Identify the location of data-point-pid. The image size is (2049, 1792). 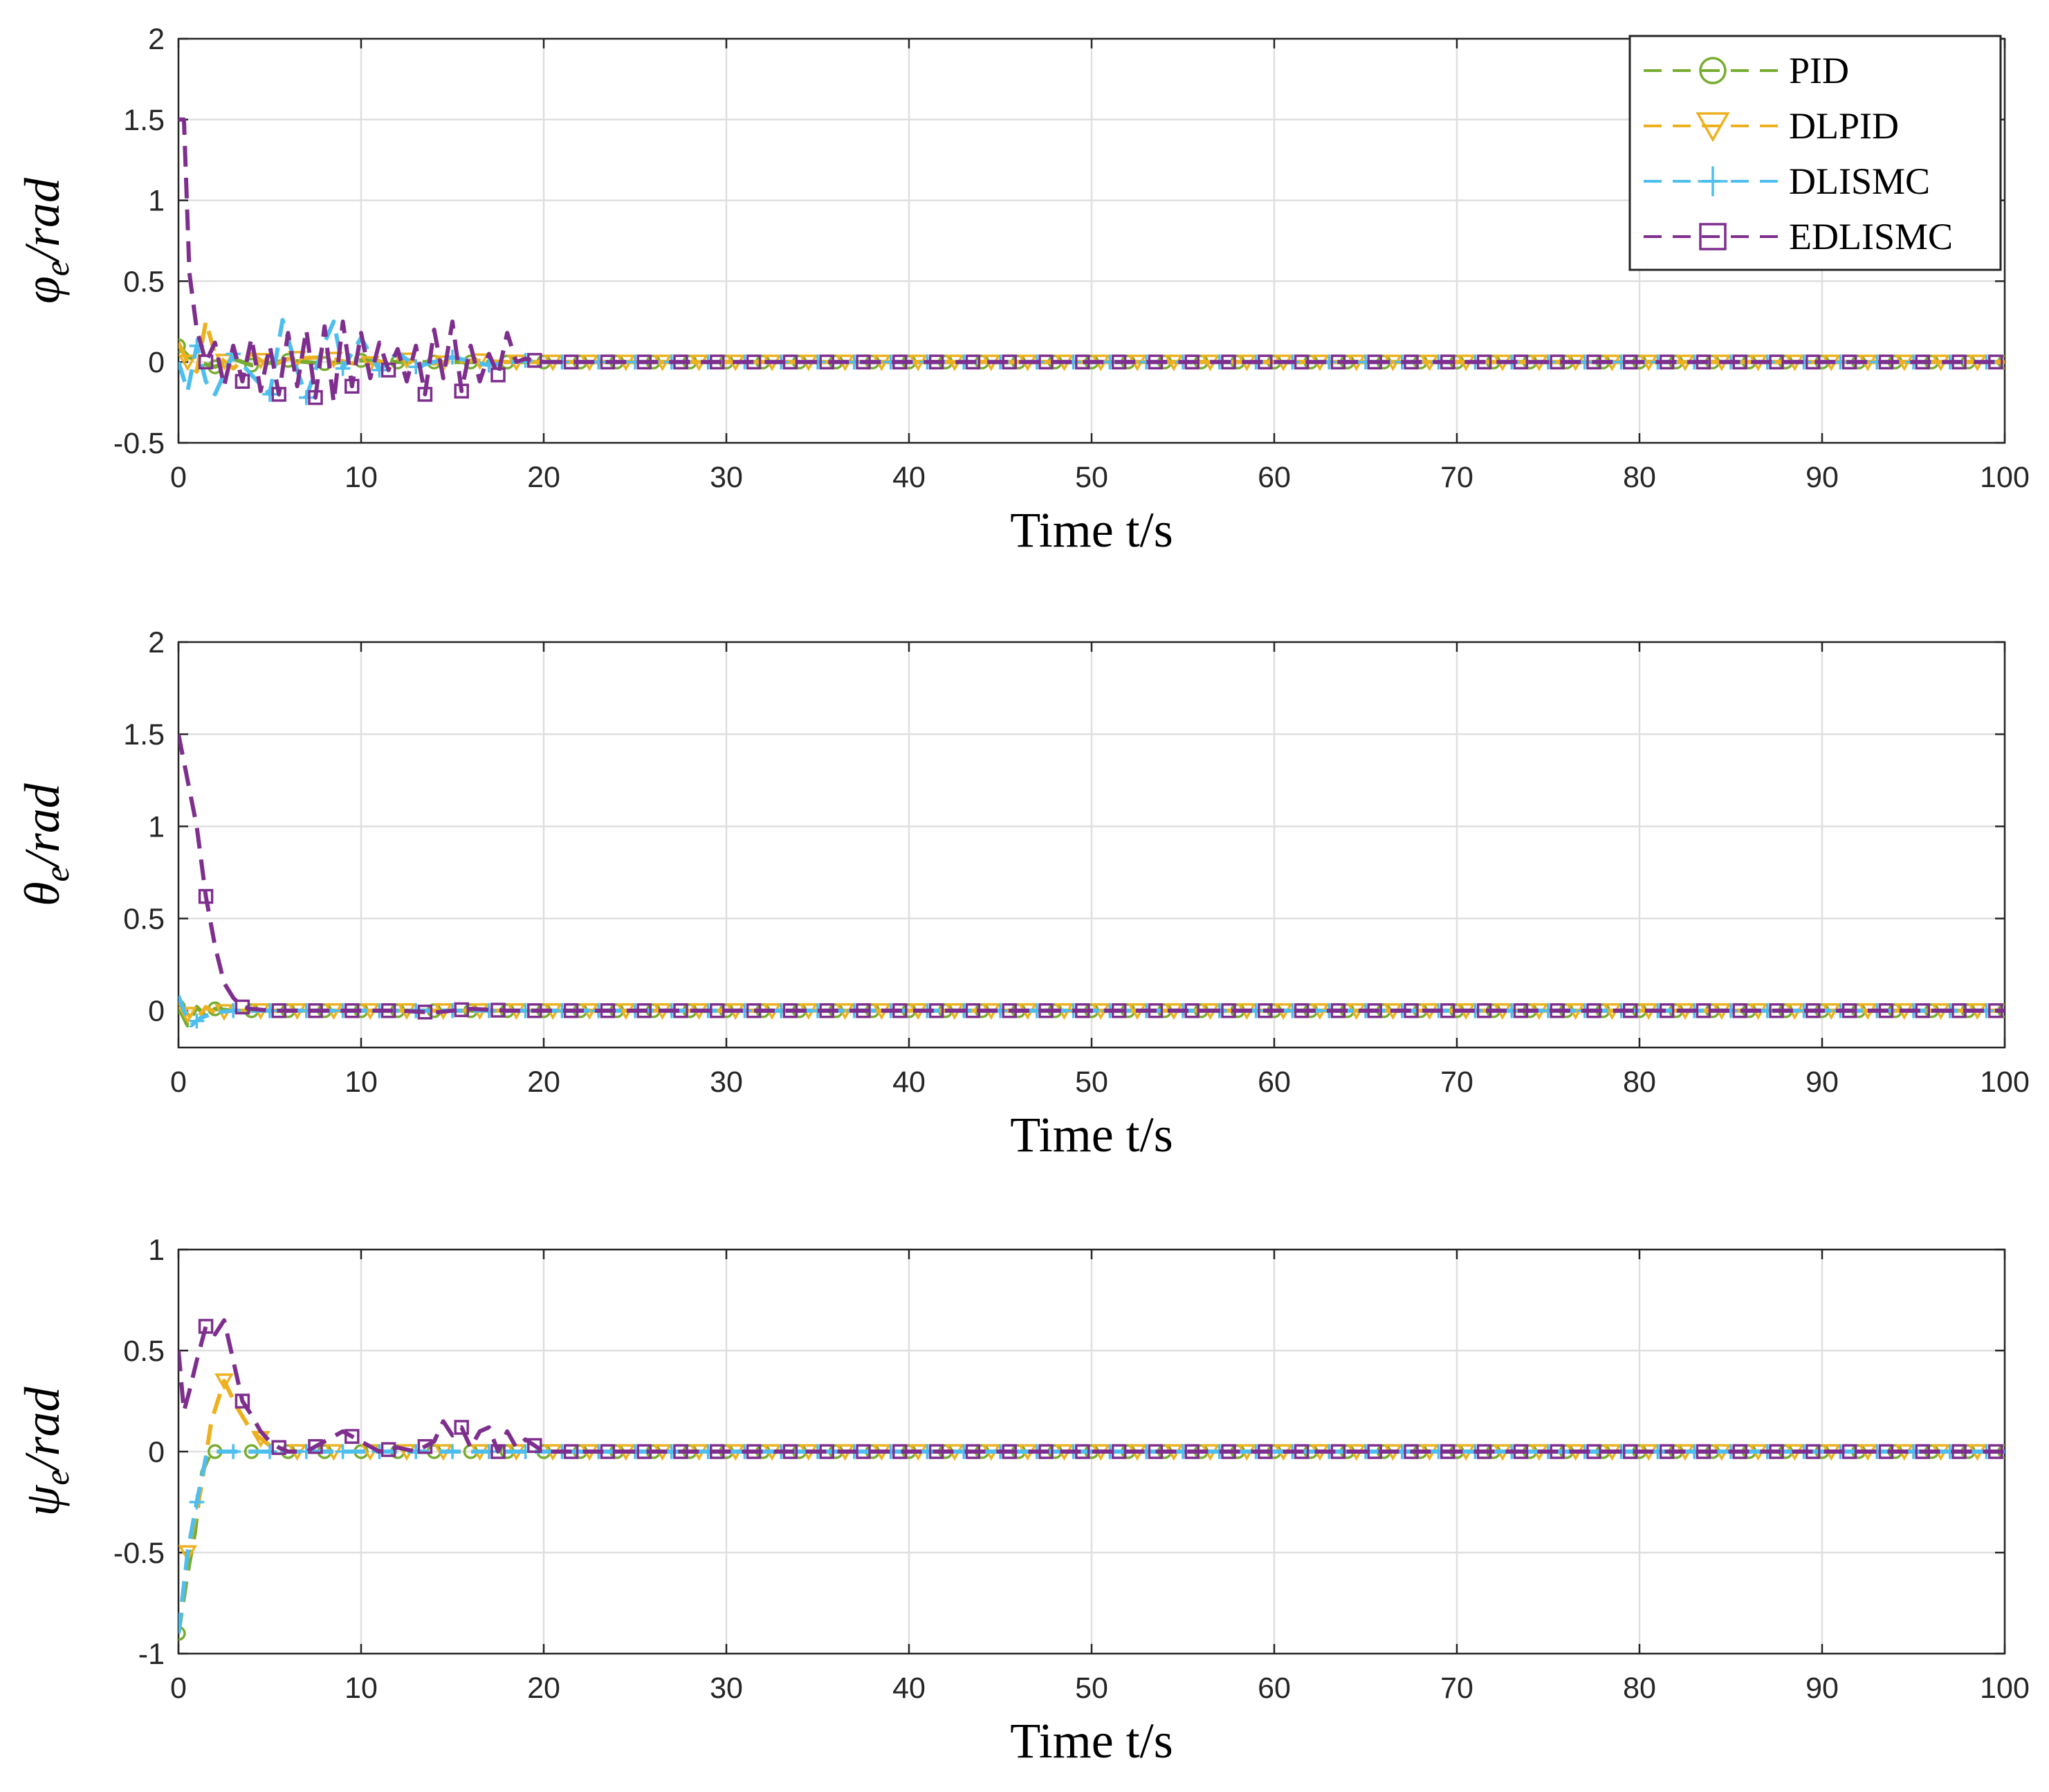
(182, 1633).